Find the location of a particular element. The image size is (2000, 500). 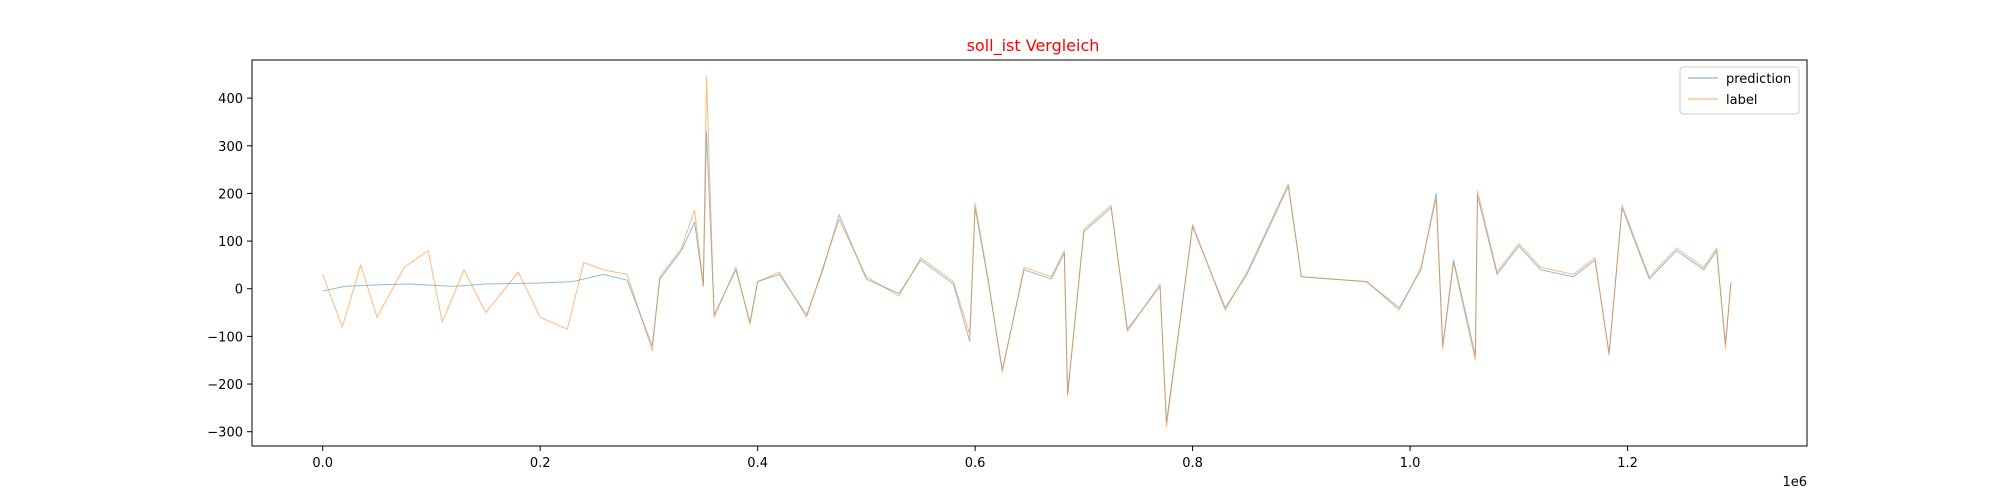

x-tick-label: 1.2 is located at coordinates (1627, 463).